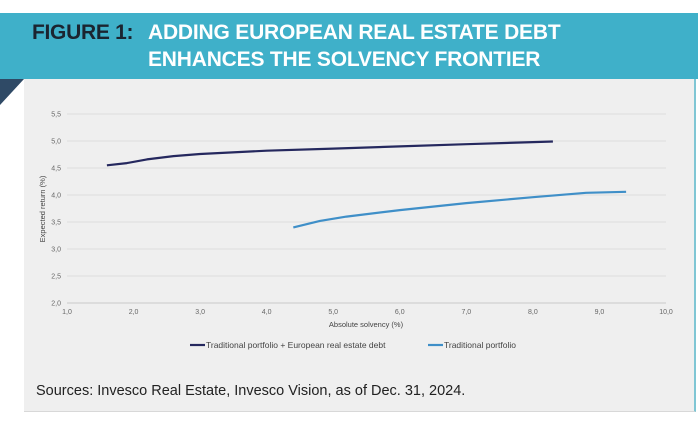 This screenshot has height=423, width=700. What do you see at coordinates (56, 304) in the screenshot?
I see `y-tick-label: 2,0` at bounding box center [56, 304].